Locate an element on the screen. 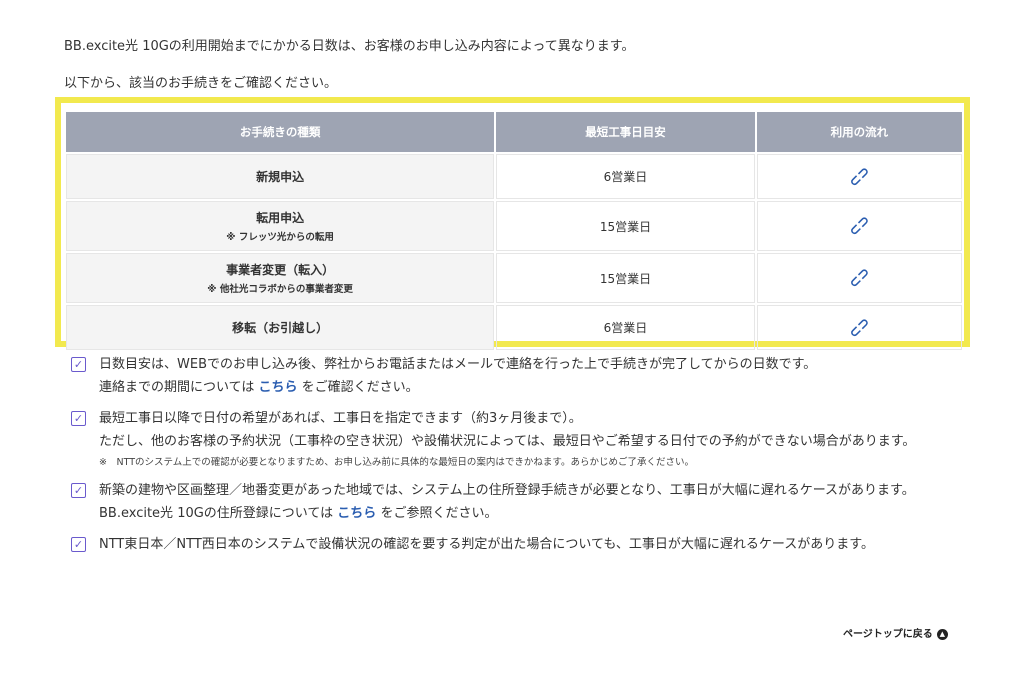  table-row: 新規申込 6営業日 ⊂⊃ is located at coordinates (514, 176).